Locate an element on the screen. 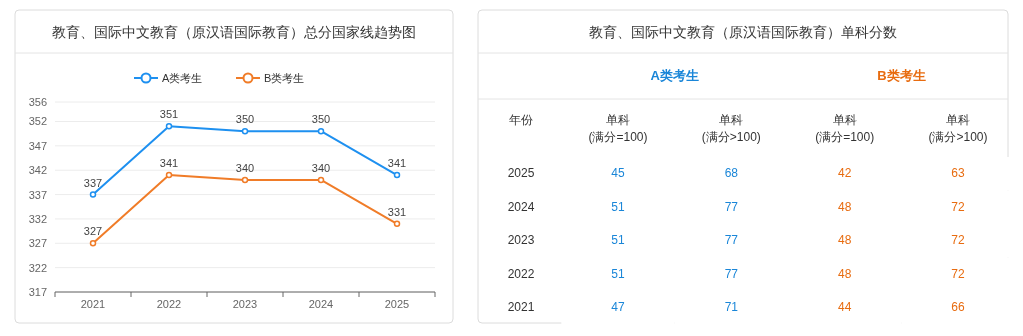  y-tick-label: 347 is located at coordinates (37, 145).